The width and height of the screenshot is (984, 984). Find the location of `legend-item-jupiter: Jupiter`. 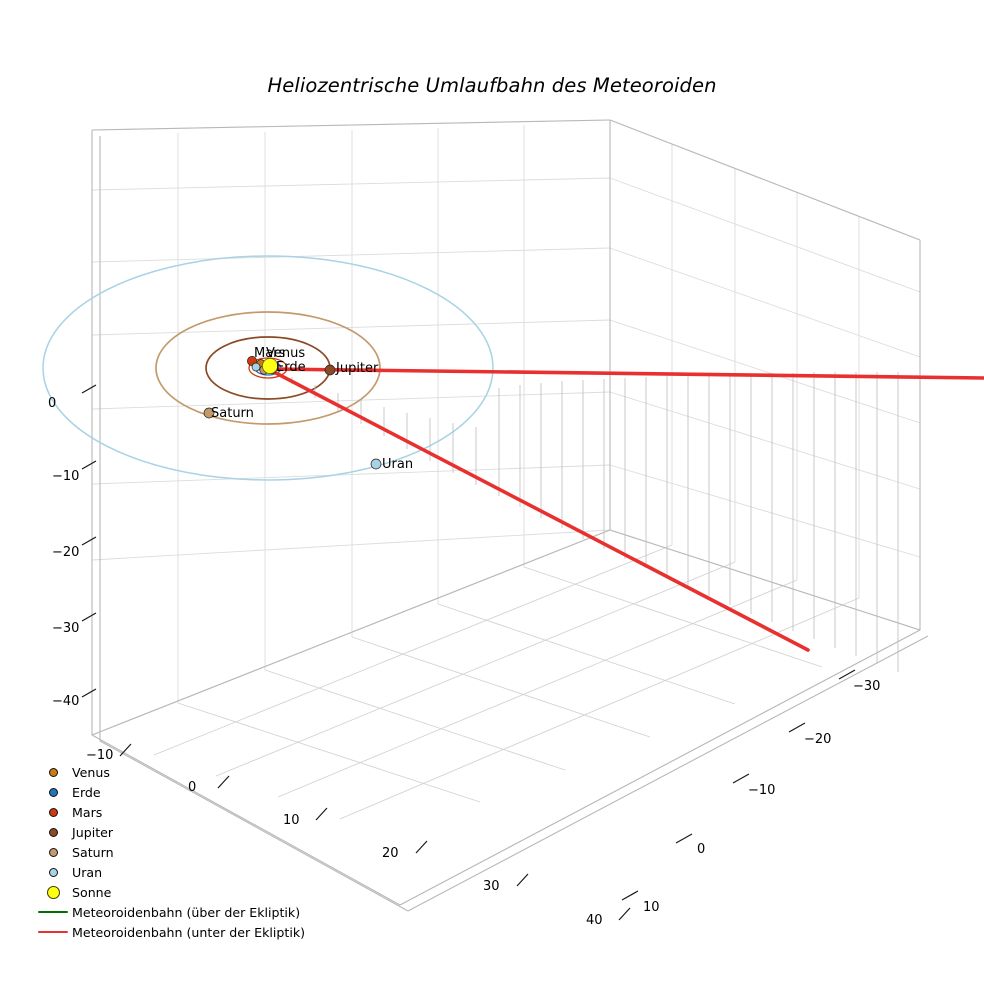

legend-item-jupiter: Jupiter is located at coordinates (184, 832).